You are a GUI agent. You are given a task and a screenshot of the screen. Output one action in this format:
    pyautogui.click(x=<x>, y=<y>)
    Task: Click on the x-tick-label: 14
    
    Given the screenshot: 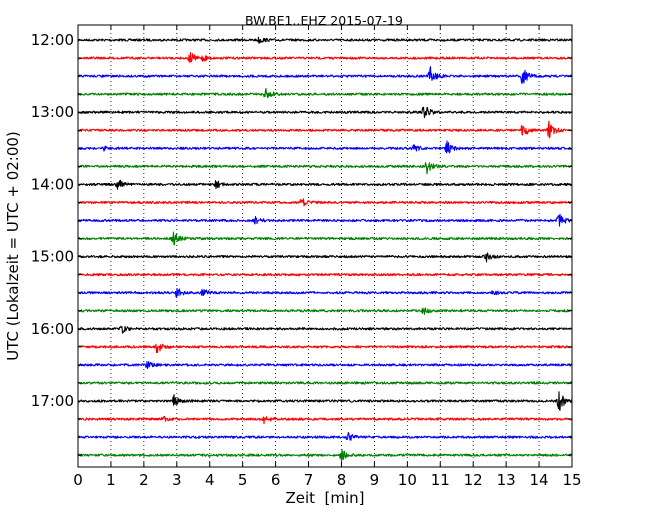 What is the action you would take?
    pyautogui.click(x=539, y=480)
    